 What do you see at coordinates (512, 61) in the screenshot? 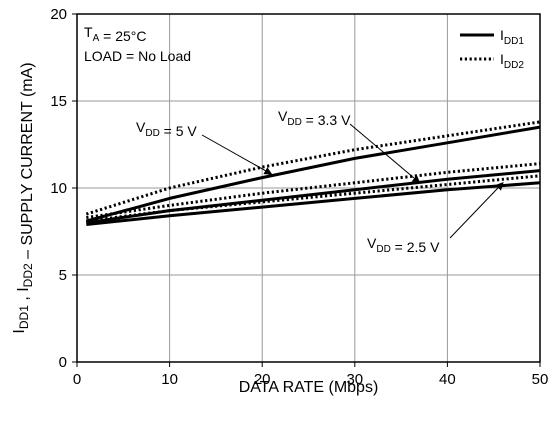
I see `legend-label: IDD2` at bounding box center [512, 61].